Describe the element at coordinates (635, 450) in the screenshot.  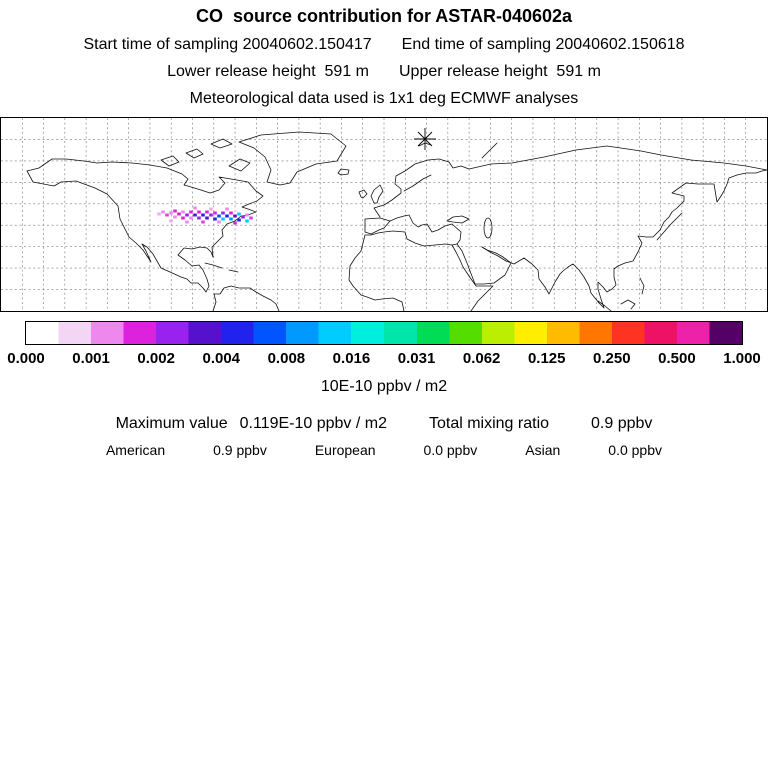
I see `region-asian-value: 0.0 ppbv` at that location.